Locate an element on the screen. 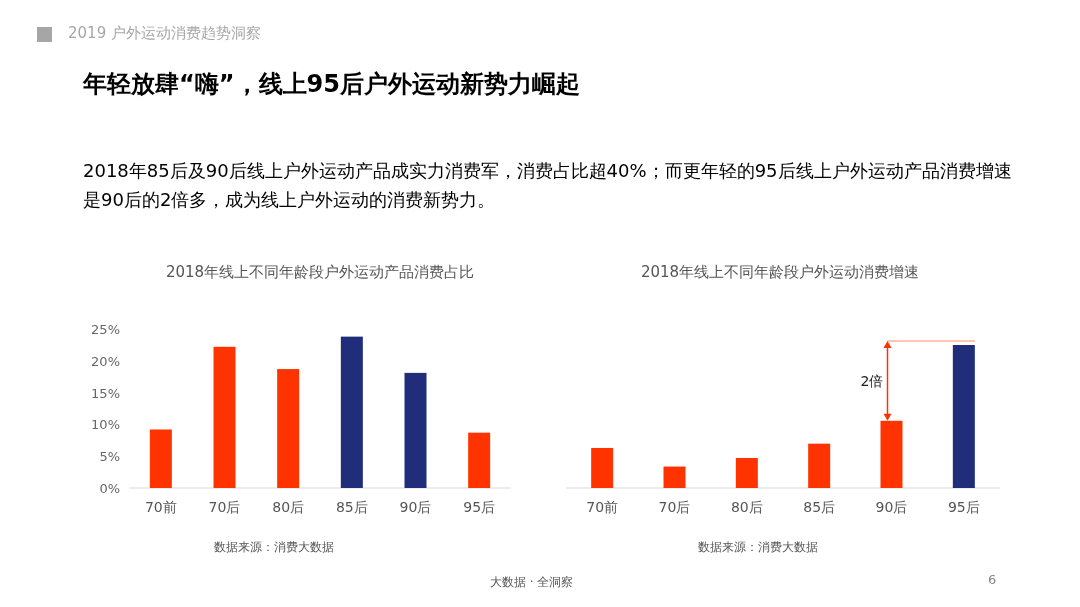 This screenshot has height=607, width=1080. chart-title: 2018年线上不同年龄段户外运动消费增速 is located at coordinates (780, 272).